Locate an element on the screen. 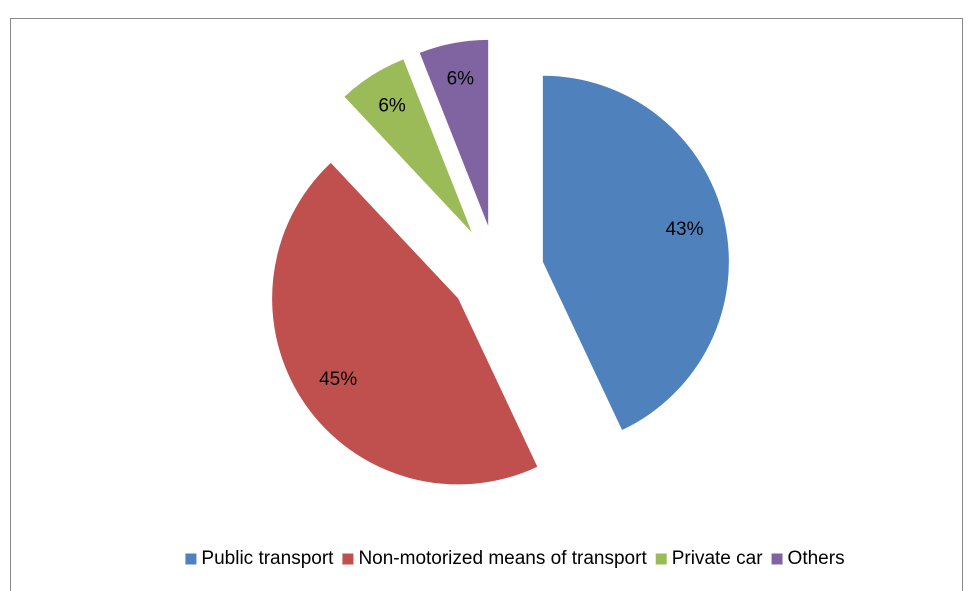 This screenshot has width=970, height=591. legend-label: Others is located at coordinates (816, 558).